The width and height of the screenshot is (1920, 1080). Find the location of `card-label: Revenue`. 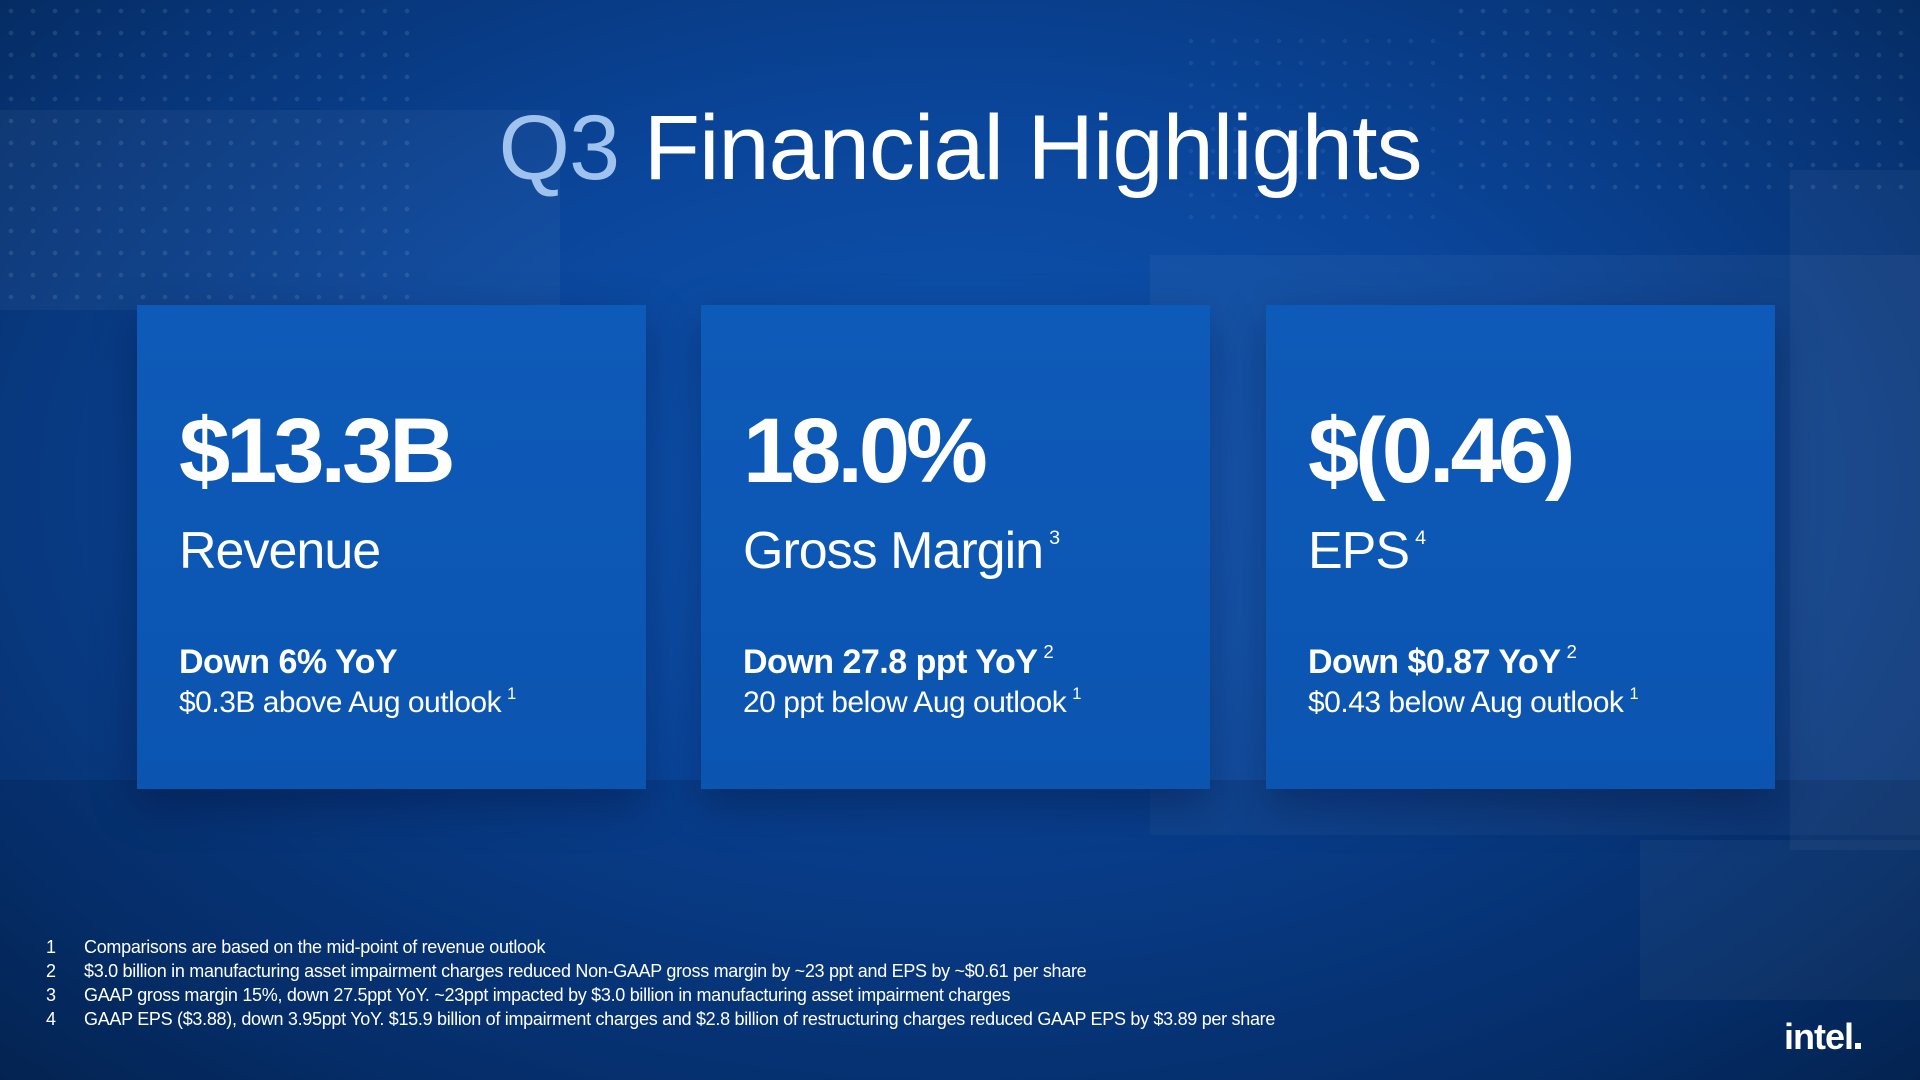

card-label: Revenue is located at coordinates (280, 551).